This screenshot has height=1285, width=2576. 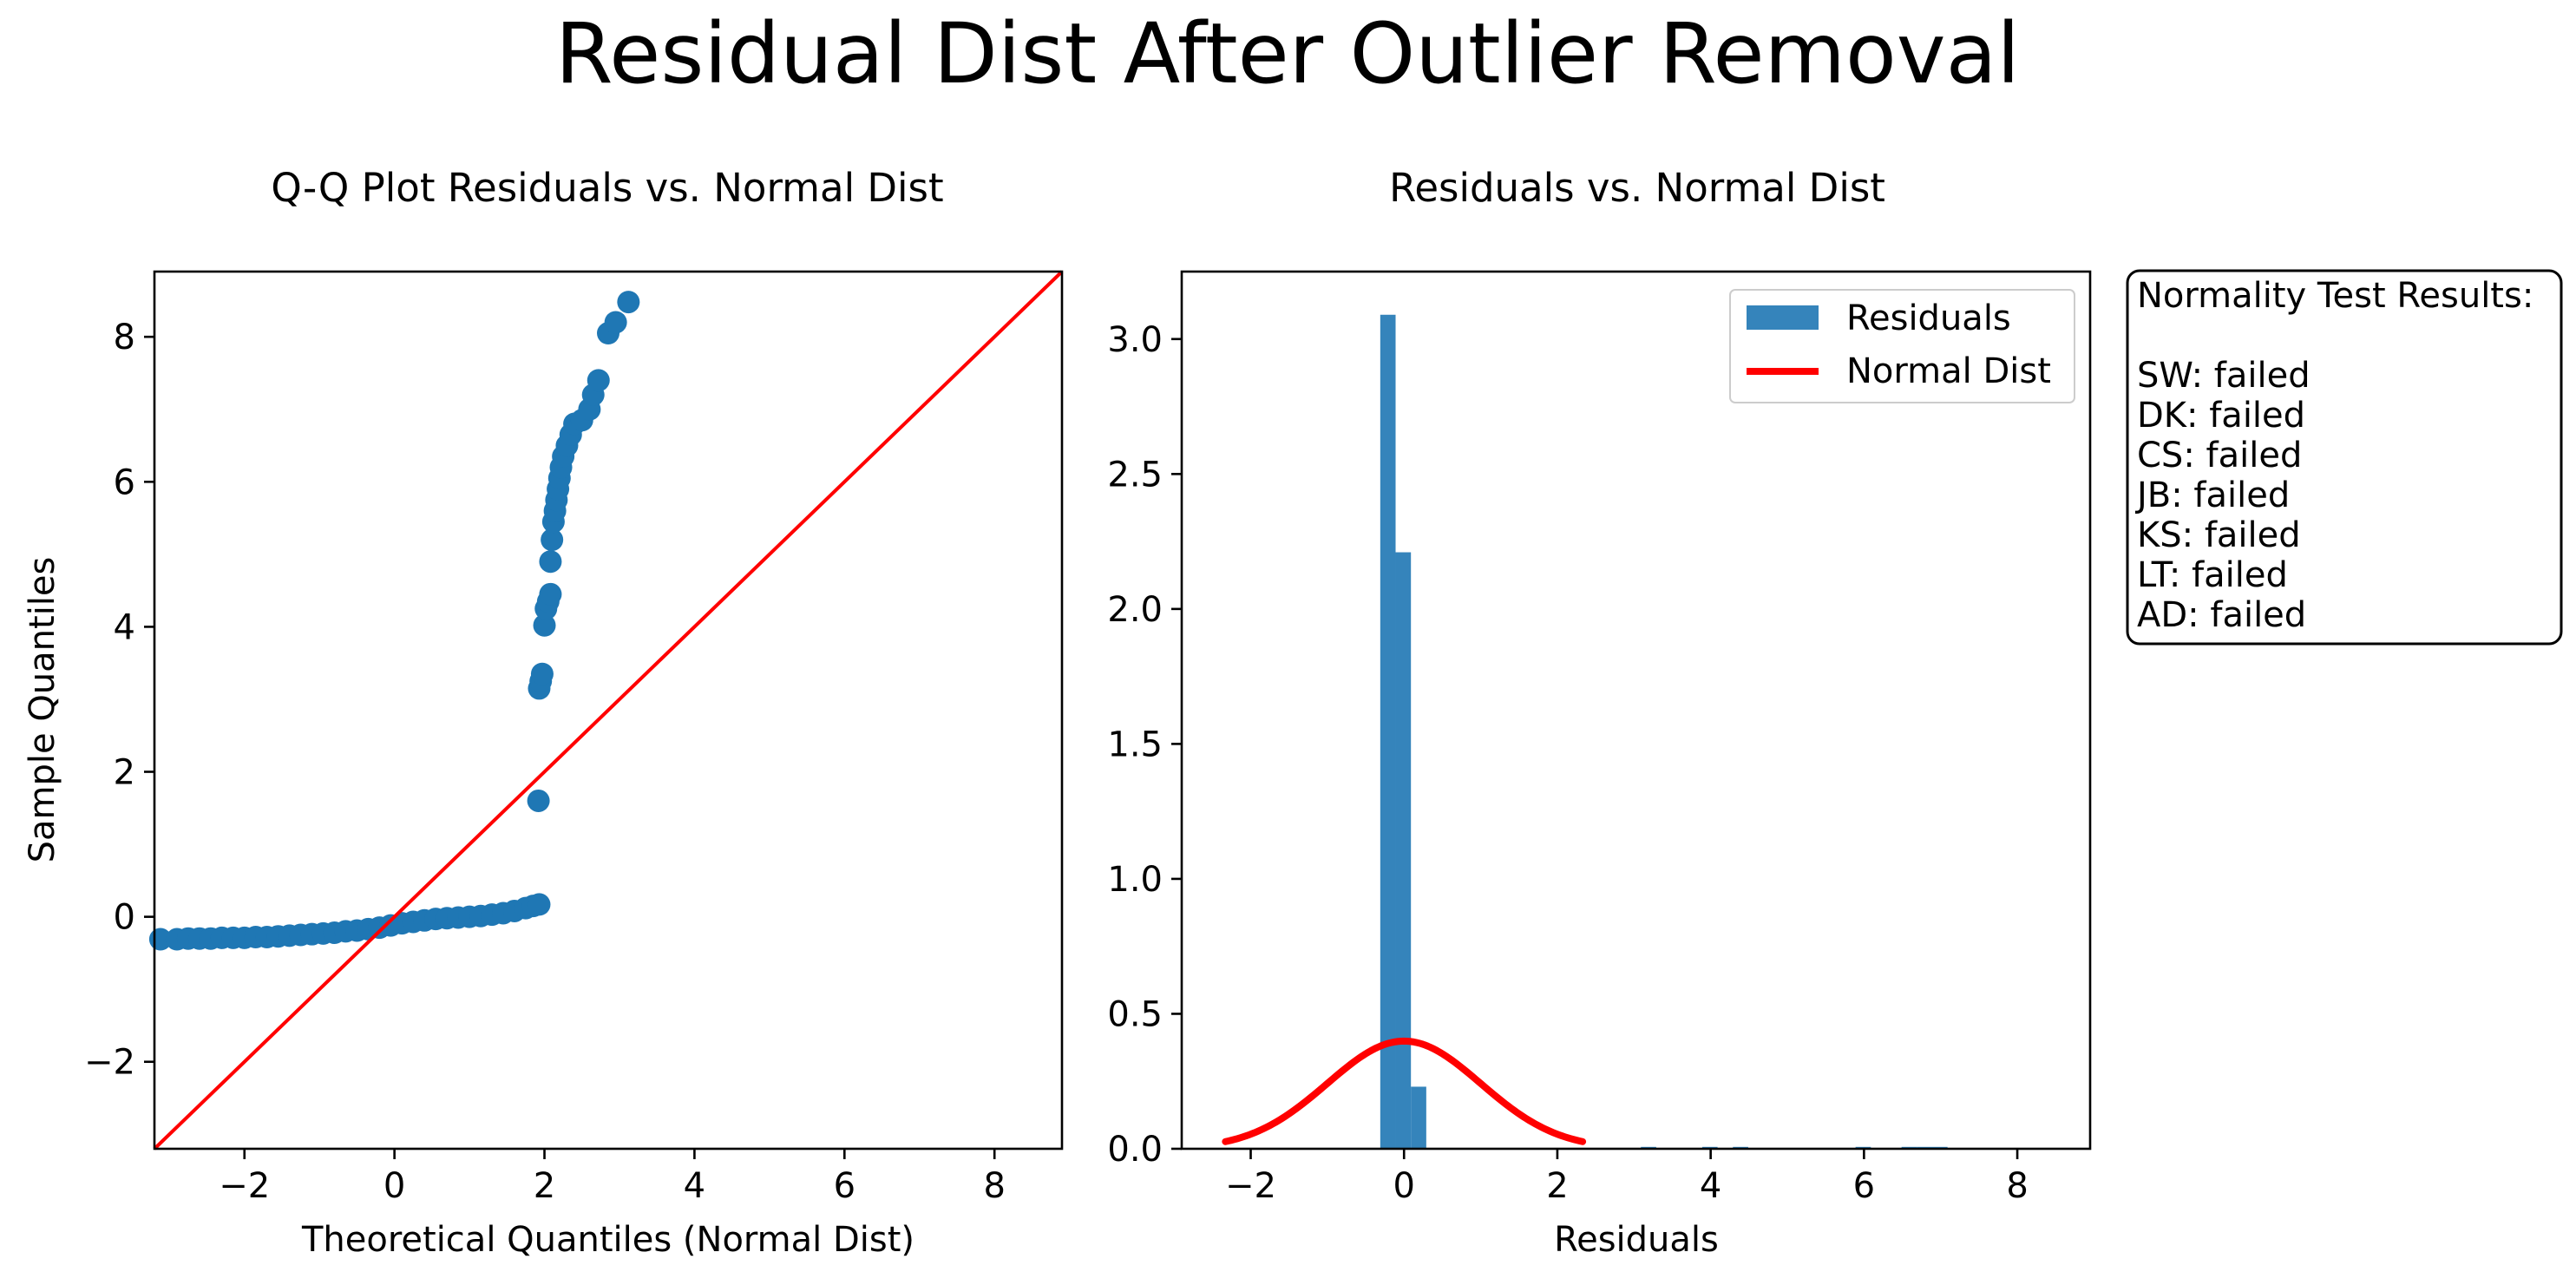 What do you see at coordinates (1135, 1150) in the screenshot?
I see `histogram-ytick-label: 0.0` at bounding box center [1135, 1150].